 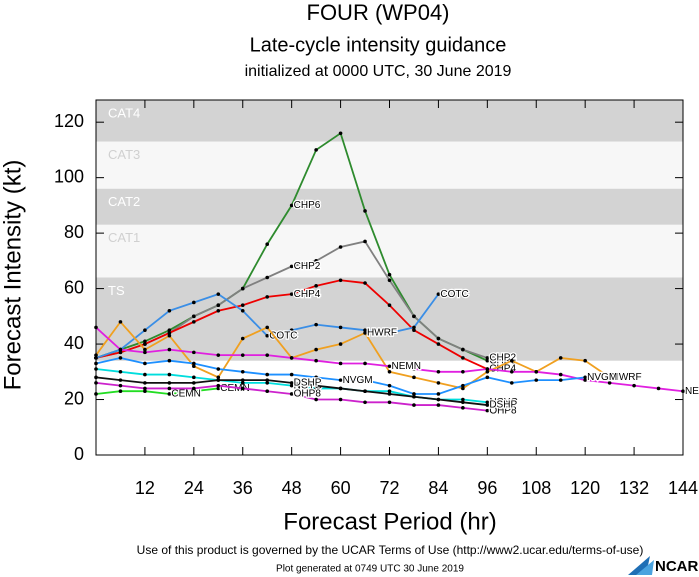 What do you see at coordinates (378, 71) in the screenshot?
I see `init-time: initialized at 0000 UTC, 30 June 2019` at bounding box center [378, 71].